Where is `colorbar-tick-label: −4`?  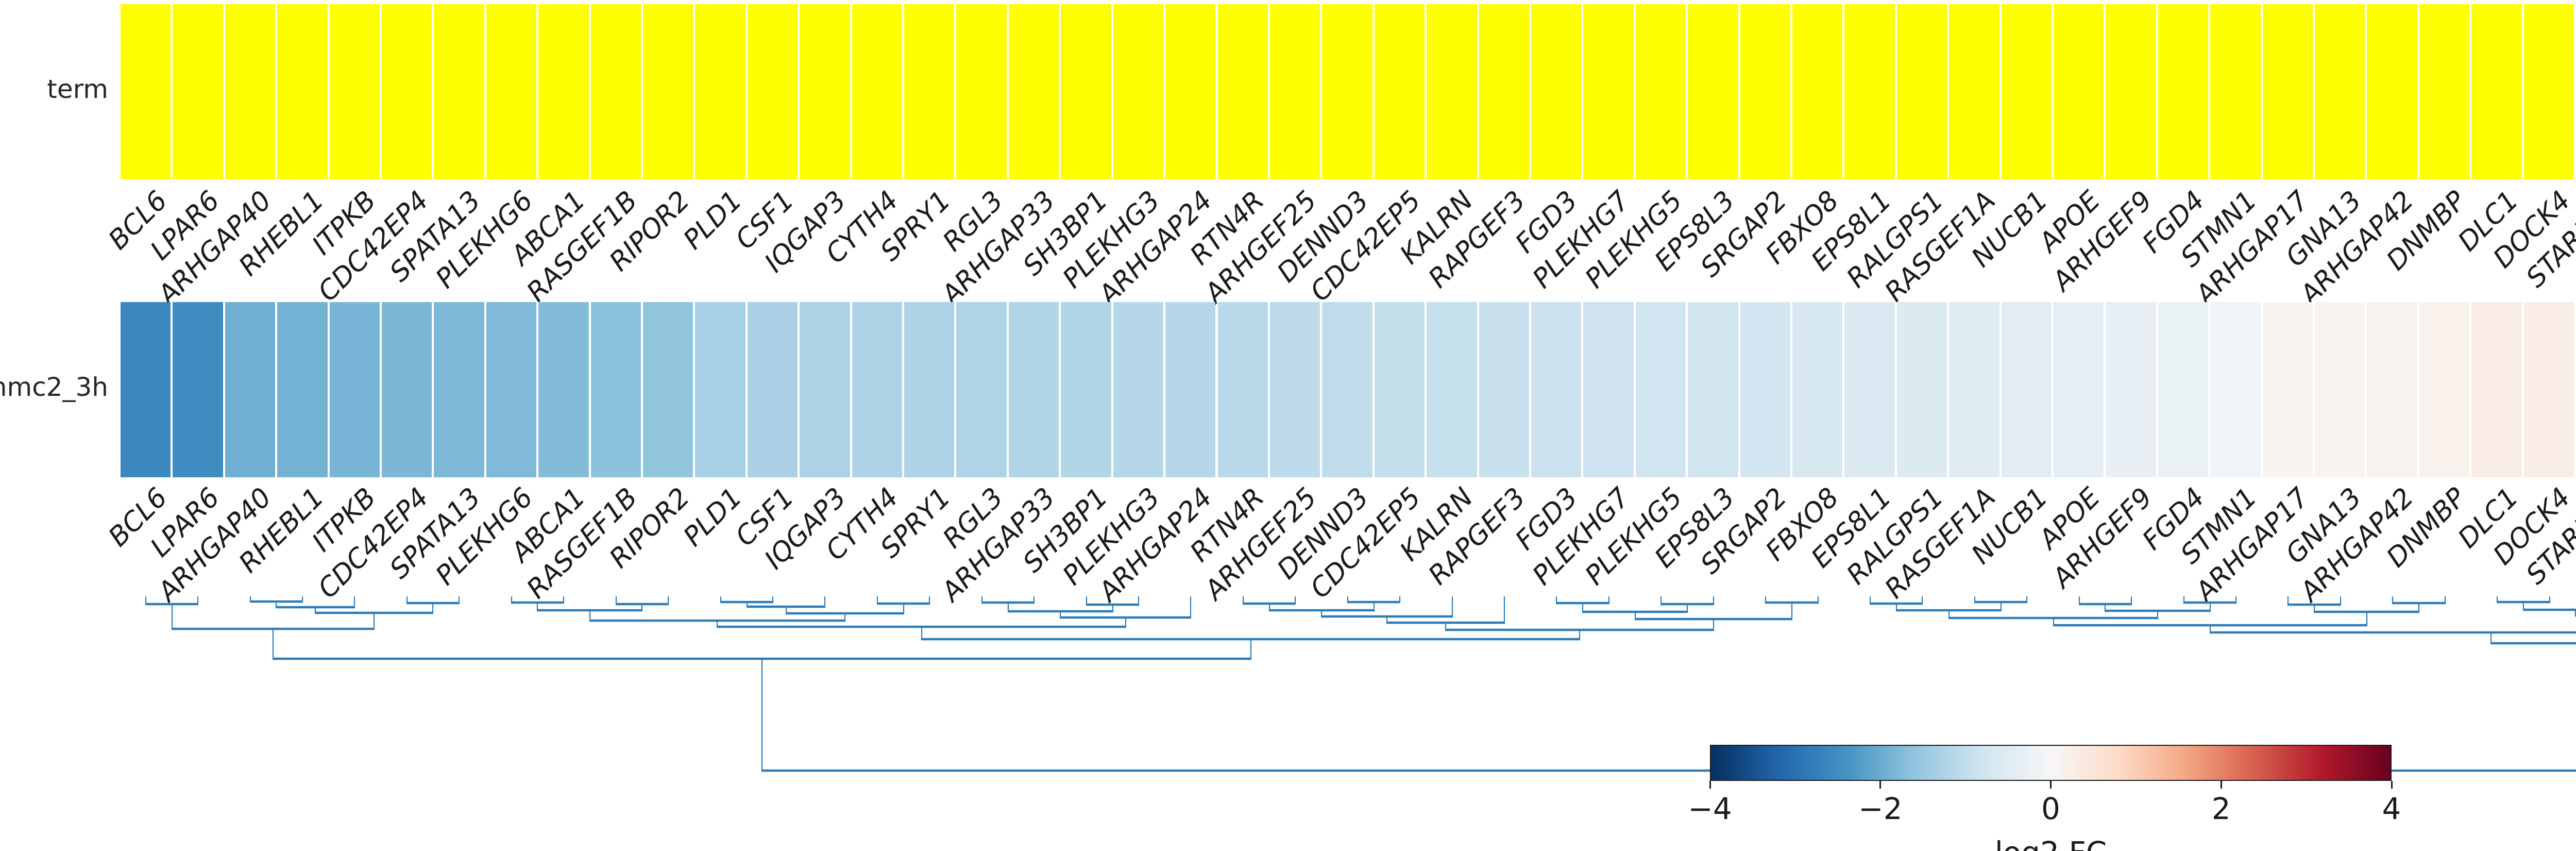
colorbar-tick-label: −4 is located at coordinates (1710, 809).